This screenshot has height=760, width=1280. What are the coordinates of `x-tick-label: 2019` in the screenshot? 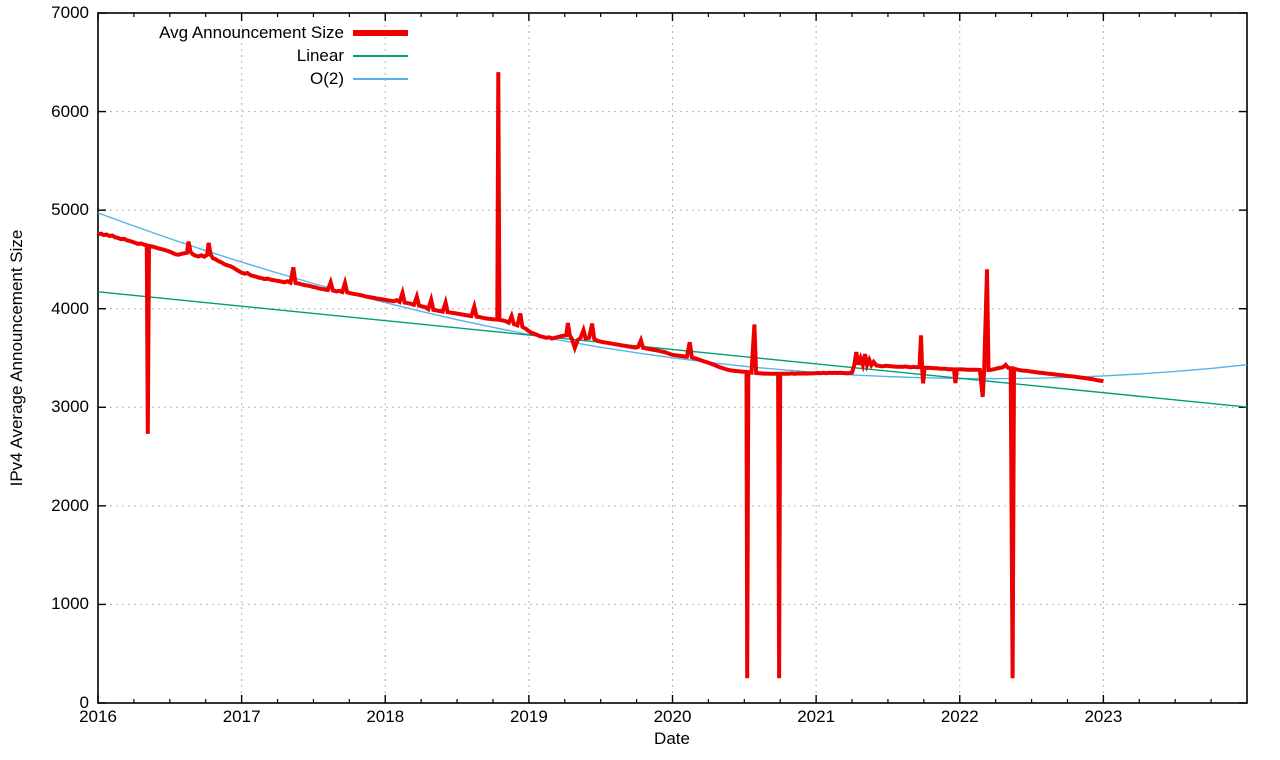 It's located at (528, 716).